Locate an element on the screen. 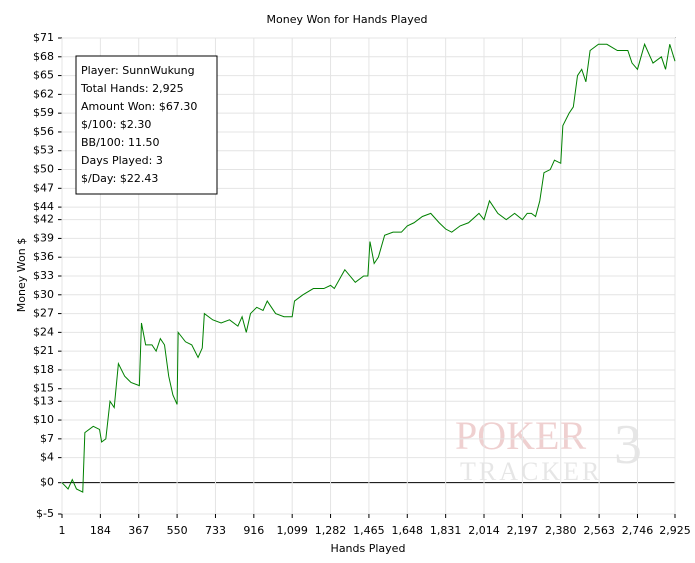 This screenshot has width=695, height=563. y-tick-label: $42 is located at coordinates (43, 219).